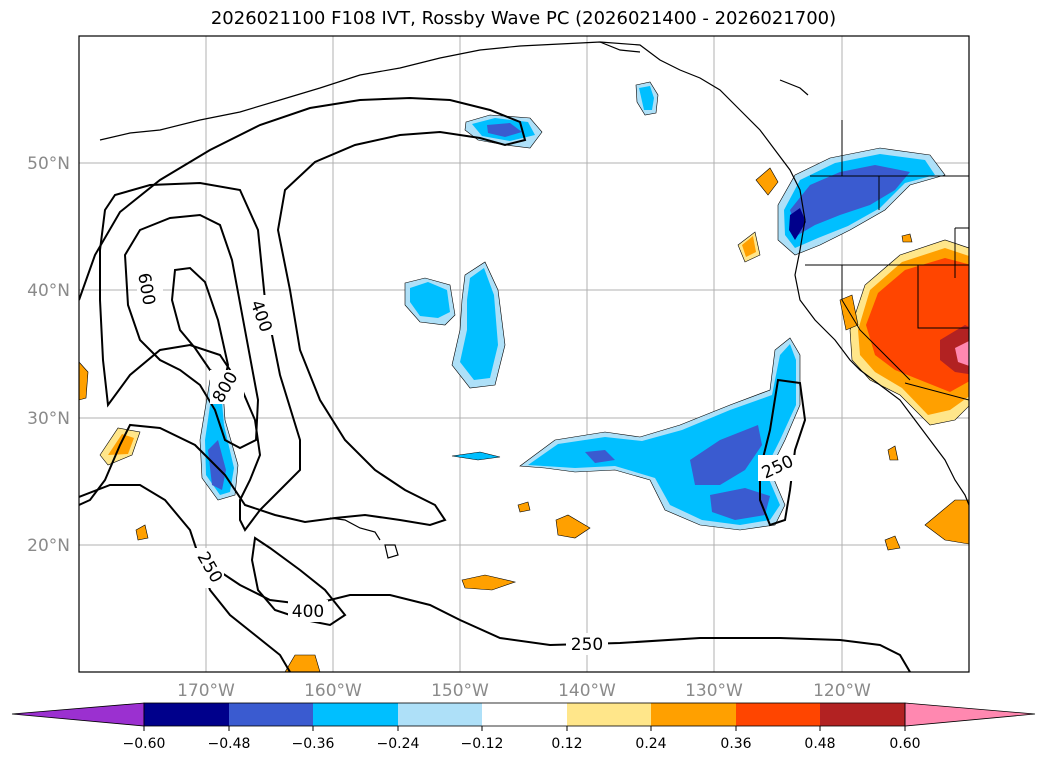 Image resolution: width=1047 pixels, height=765 pixels. What do you see at coordinates (904, 744) in the screenshot?
I see `colorbar-label-9: 0.60` at bounding box center [904, 744].